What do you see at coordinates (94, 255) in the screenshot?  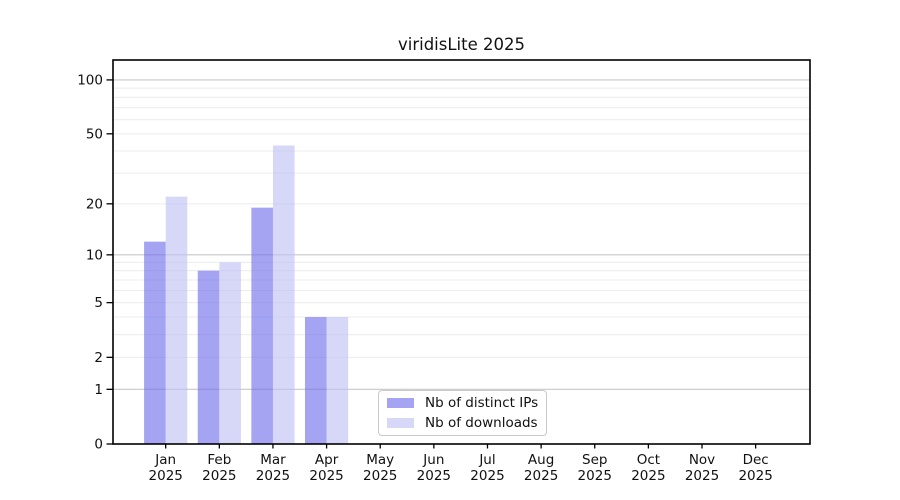 I see `y-tick-label: 10` at bounding box center [94, 255].